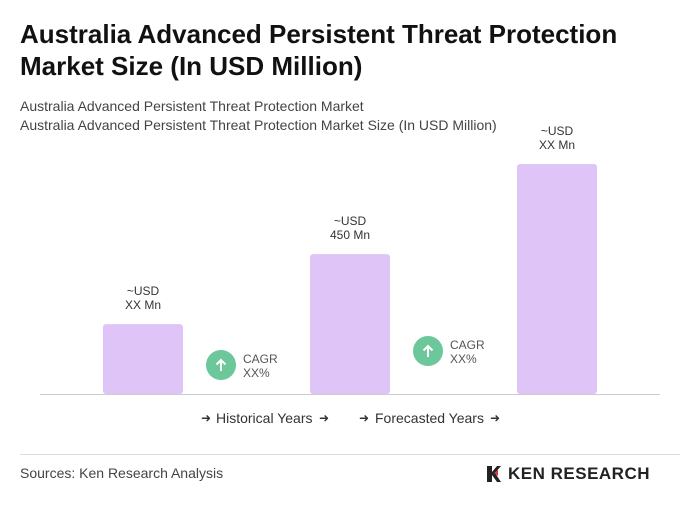  I want to click on legend-item: Historical Years, so click(264, 418).